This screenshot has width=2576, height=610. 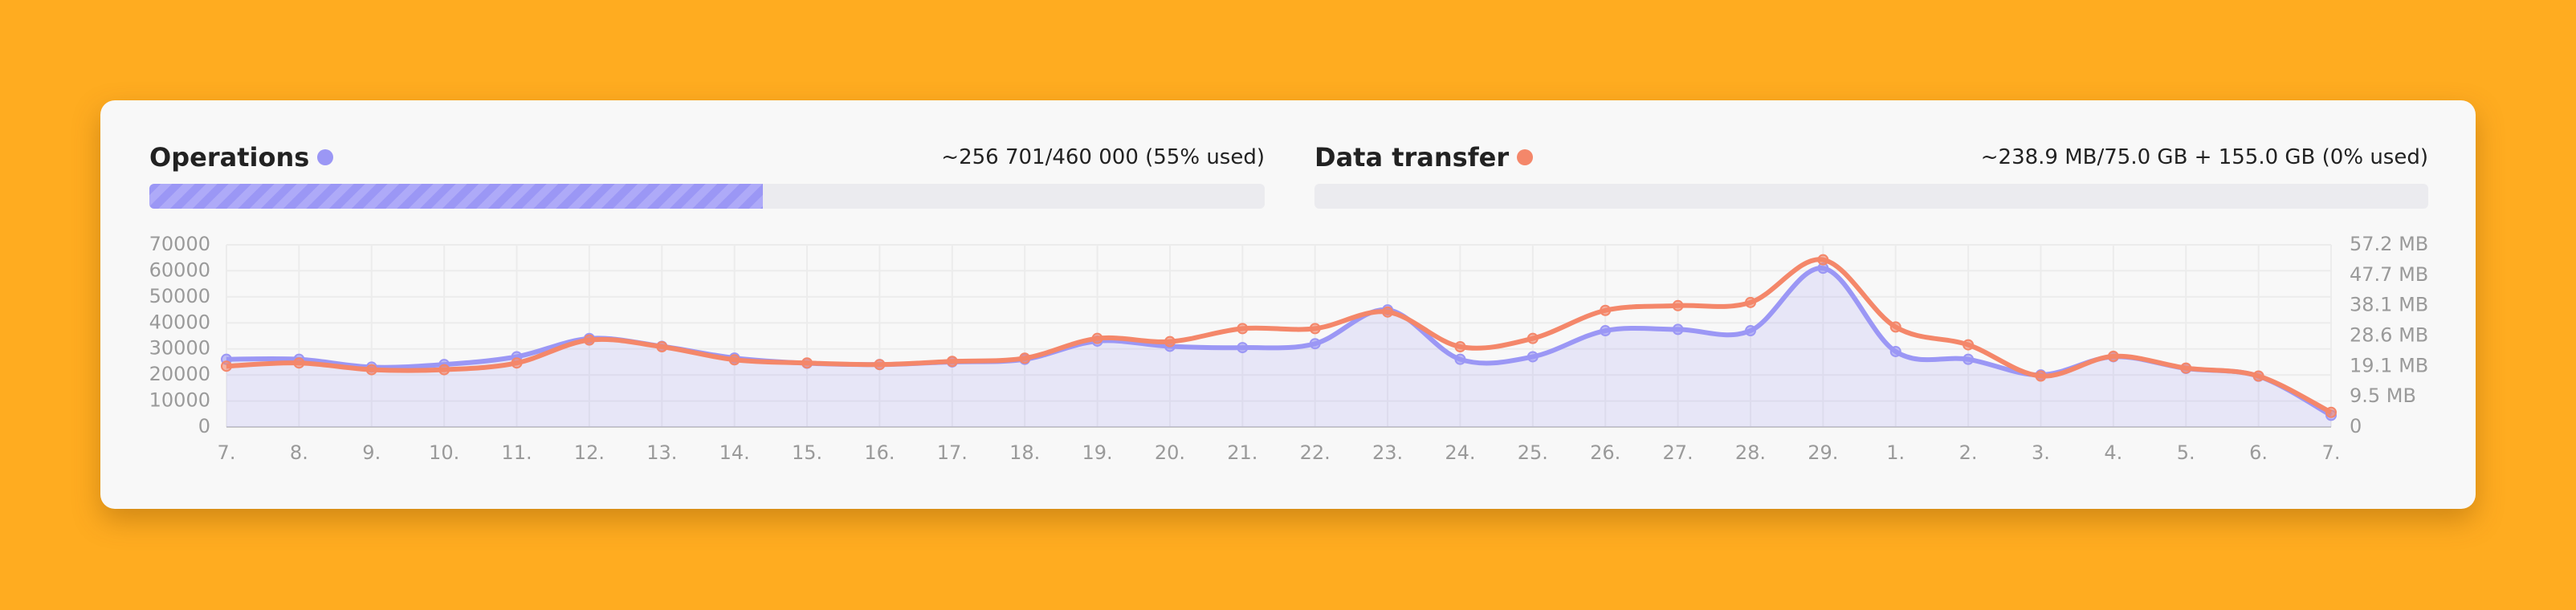 What do you see at coordinates (2356, 426) in the screenshot?
I see `y2-tick-label: 0` at bounding box center [2356, 426].